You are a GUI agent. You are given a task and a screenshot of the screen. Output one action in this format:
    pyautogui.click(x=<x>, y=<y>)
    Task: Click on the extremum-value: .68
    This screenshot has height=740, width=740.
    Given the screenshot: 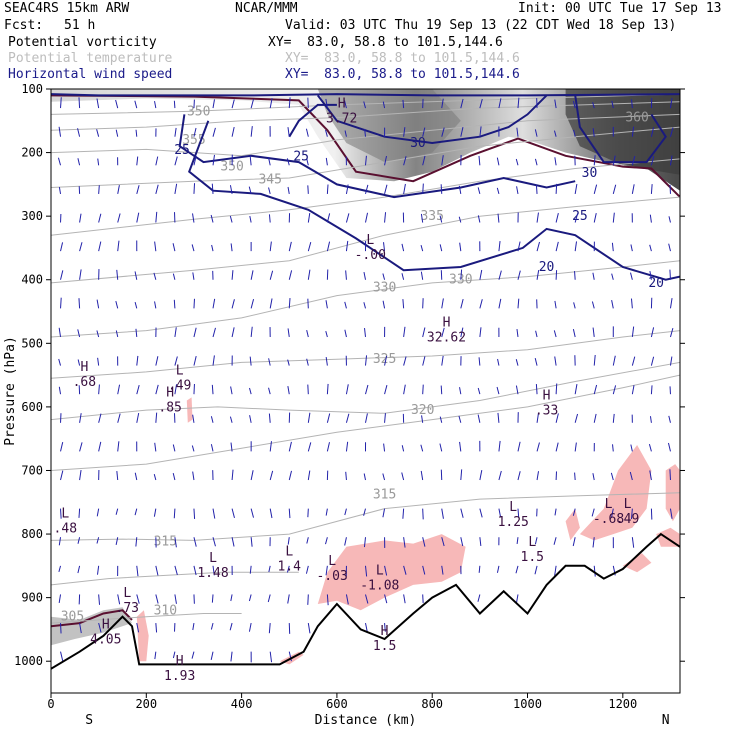 What is the action you would take?
    pyautogui.click(x=84, y=382)
    